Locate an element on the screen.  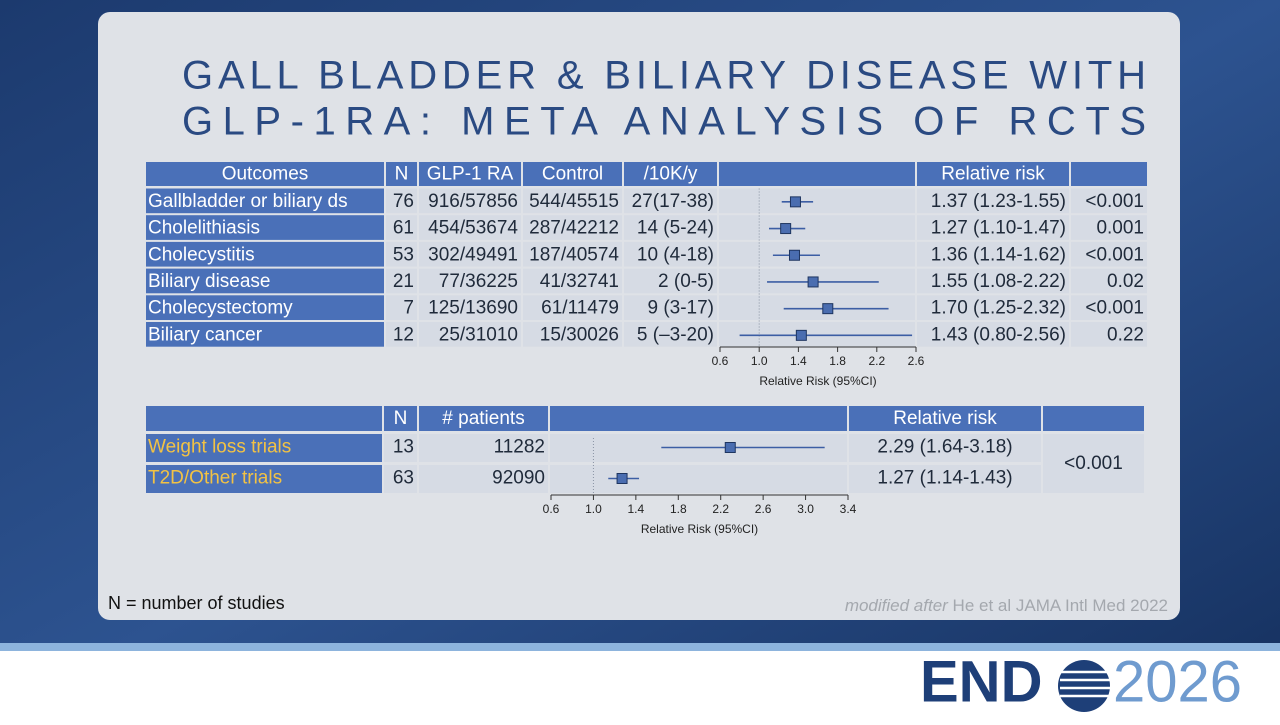
table-cell-text: 1.27 (1.14-1.43) is located at coordinates (944, 478).